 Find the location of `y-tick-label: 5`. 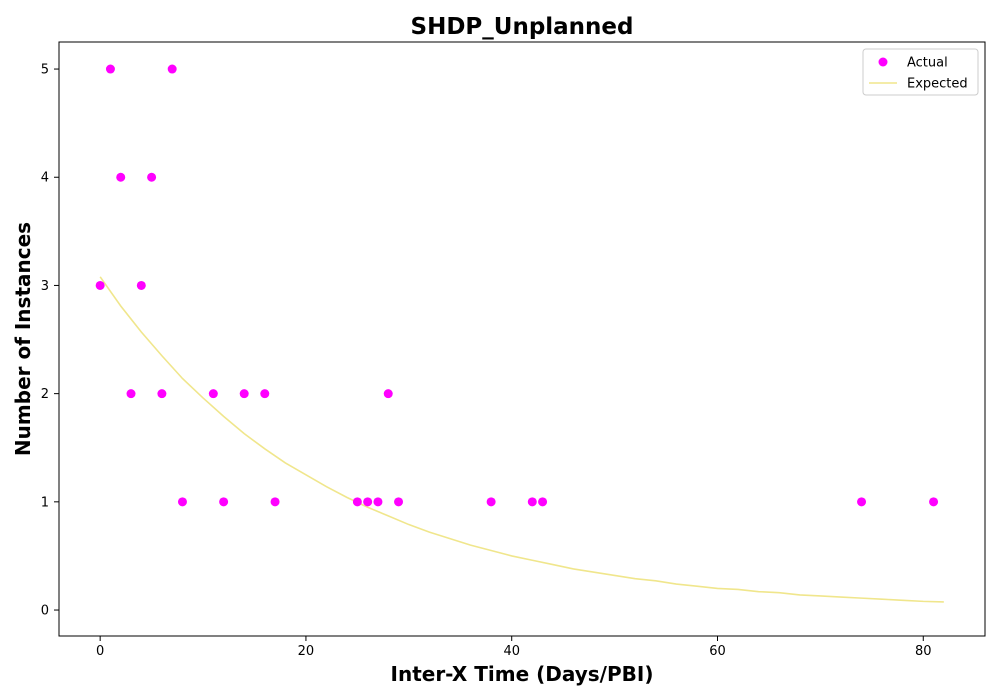

y-tick-label: 5 is located at coordinates (45, 70).